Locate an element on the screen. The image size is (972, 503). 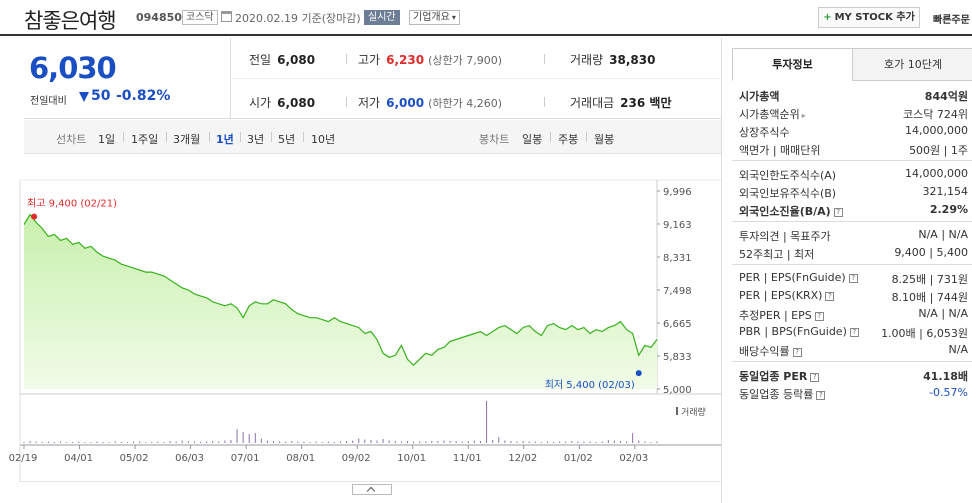
company-overview-dropdown: 기업개요 ▾ is located at coordinates (434, 17).